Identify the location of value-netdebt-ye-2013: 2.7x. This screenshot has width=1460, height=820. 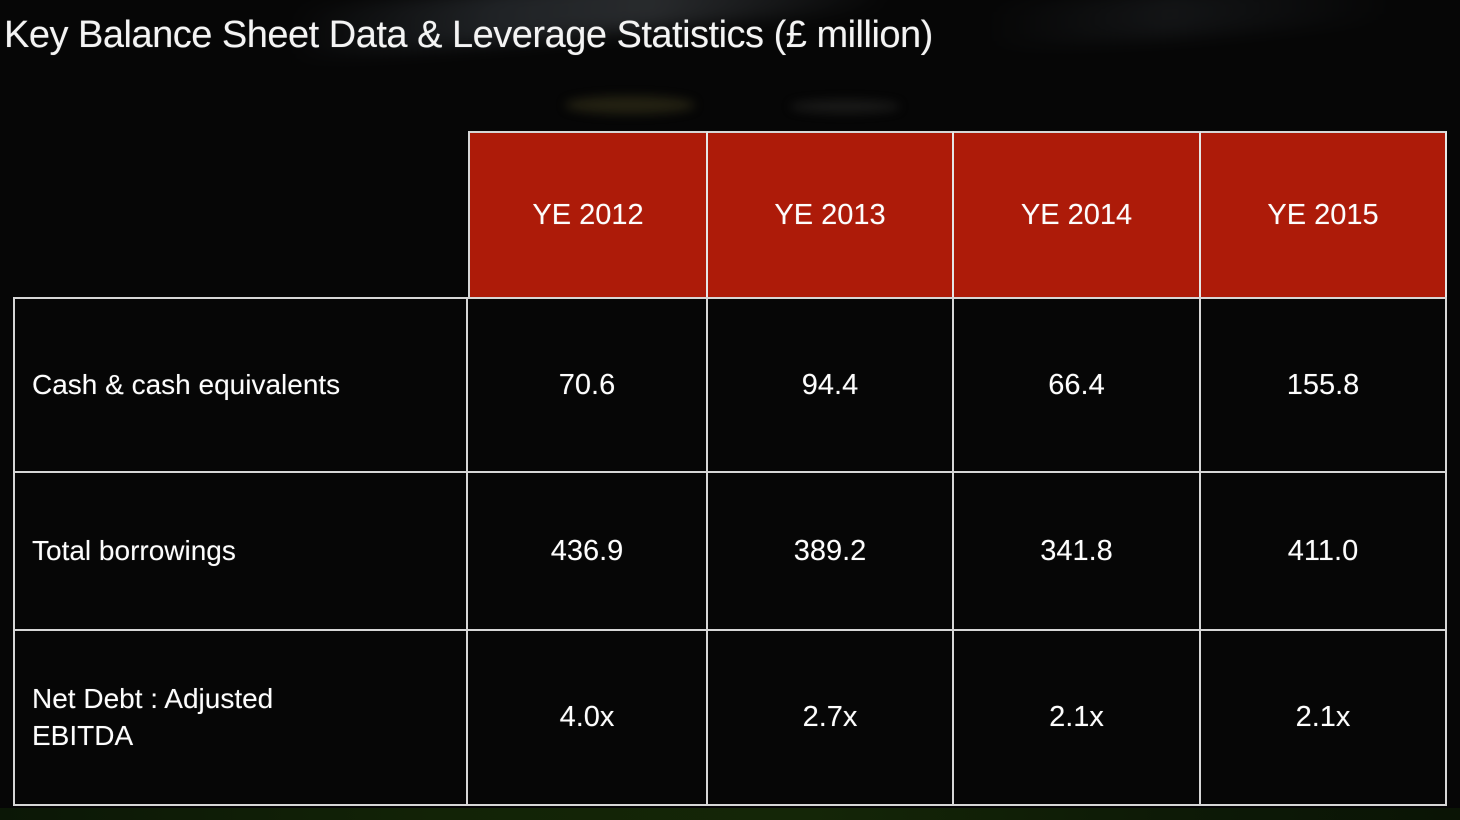
(831, 718).